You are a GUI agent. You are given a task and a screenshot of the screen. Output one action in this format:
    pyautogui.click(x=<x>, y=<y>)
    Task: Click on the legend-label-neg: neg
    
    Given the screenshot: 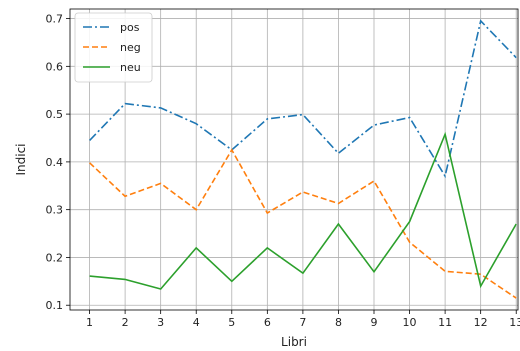 What is the action you would take?
    pyautogui.click(x=130, y=47)
    